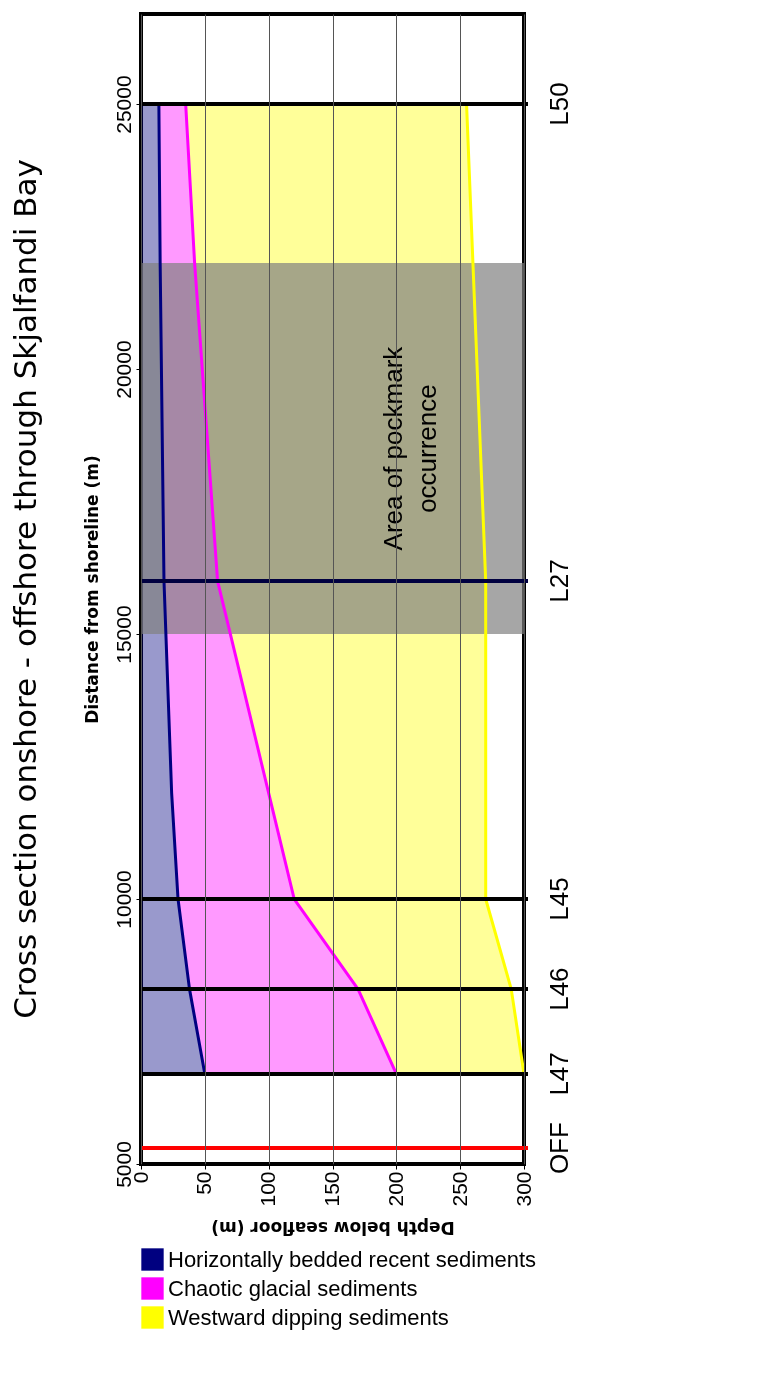 The height and width of the screenshot is (1380, 781). What do you see at coordinates (395, 1189) in the screenshot?
I see `x-tick-label: 200` at bounding box center [395, 1189].